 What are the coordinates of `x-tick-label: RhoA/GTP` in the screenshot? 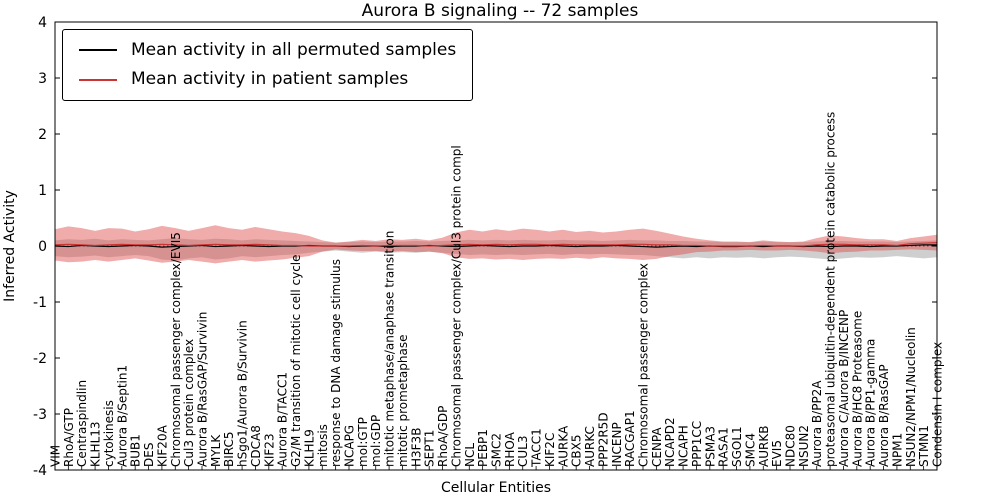 It's located at (69, 437).